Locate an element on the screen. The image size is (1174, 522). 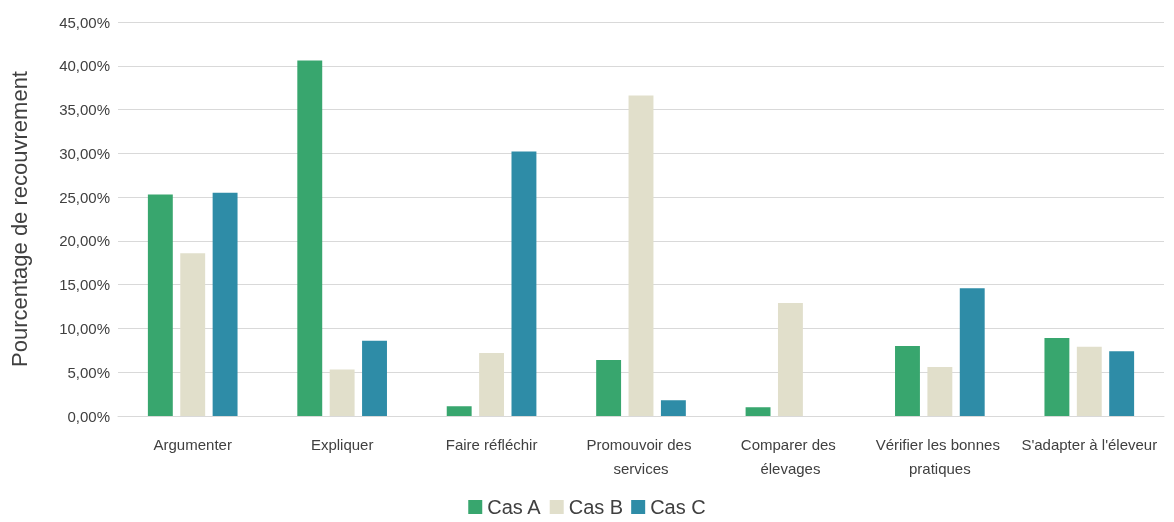
y-tick-label: 15,00% is located at coordinates (84, 285).